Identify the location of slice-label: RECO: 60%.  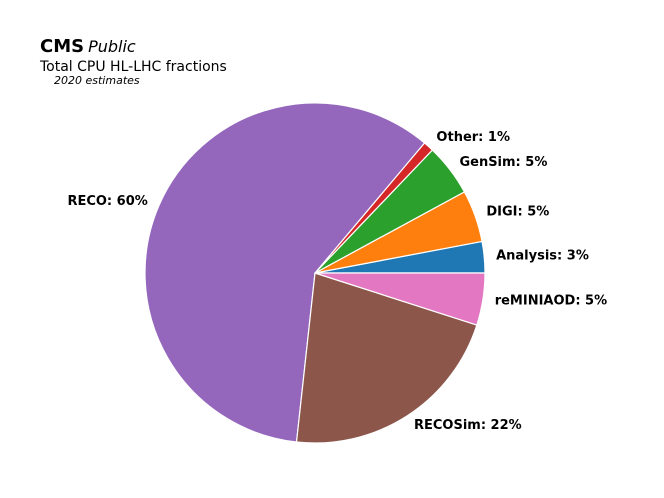
(107, 201).